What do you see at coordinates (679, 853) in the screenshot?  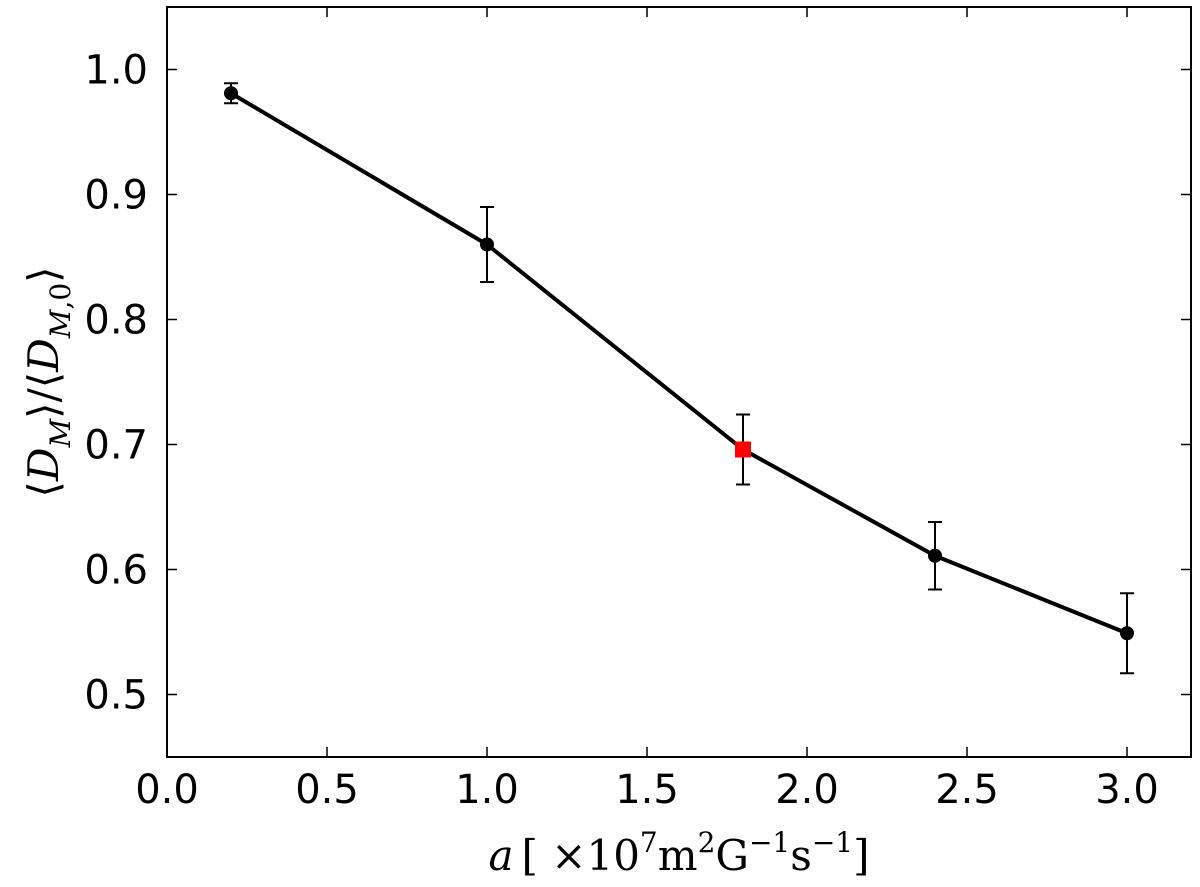 I see `x-axis-label: a[ ×107m2G−1s−1]` at bounding box center [679, 853].